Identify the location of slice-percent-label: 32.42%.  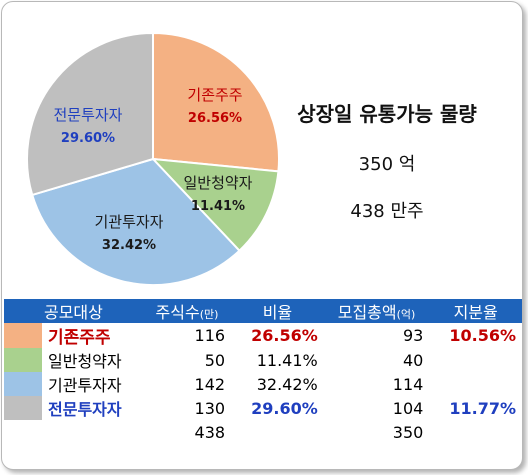
(129, 245).